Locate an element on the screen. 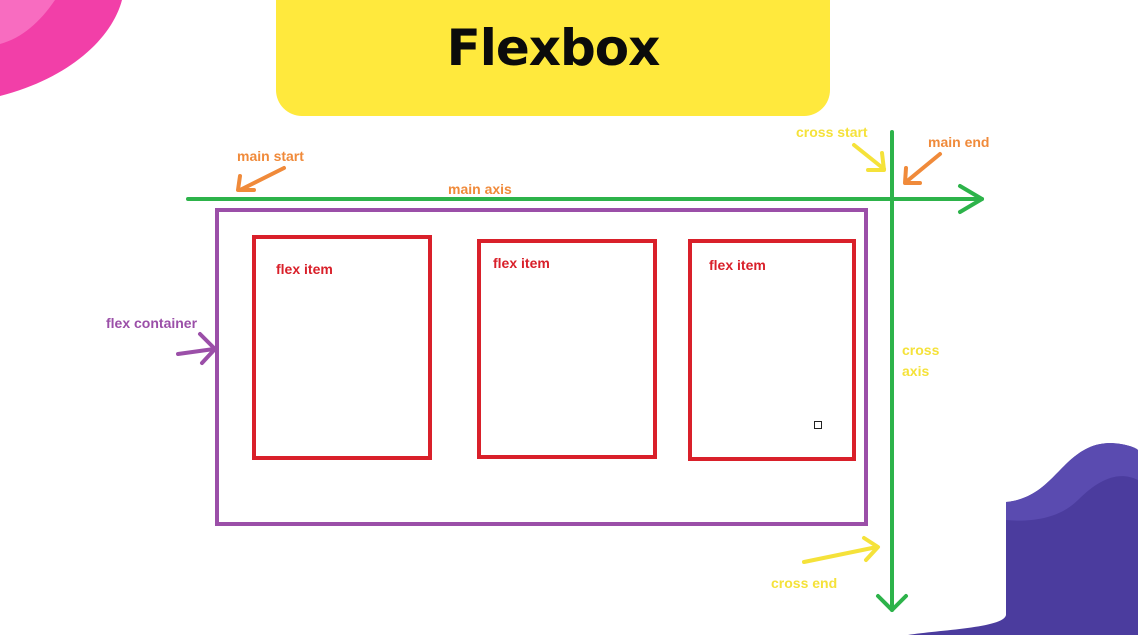 The width and height of the screenshot is (1138, 635). main-start-label: main start is located at coordinates (270, 156).